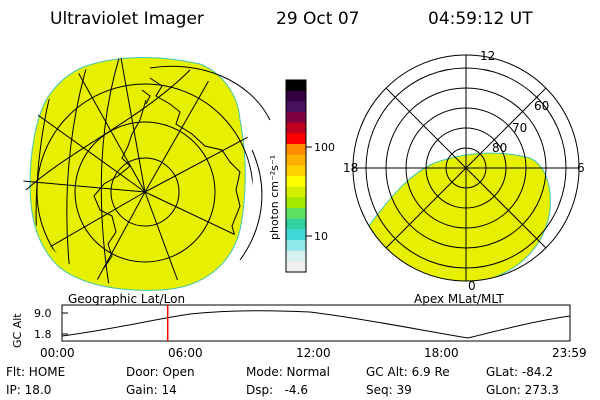 The height and width of the screenshot is (400, 600). What do you see at coordinates (499, 148) in the screenshot?
I see `mlat-label-80: 80` at bounding box center [499, 148].